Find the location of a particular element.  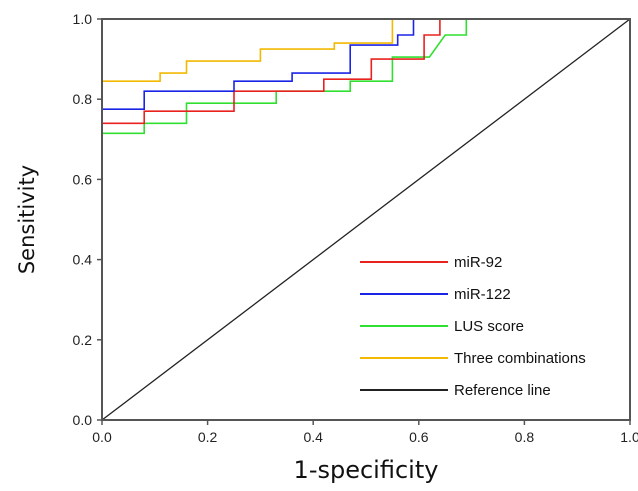

legend-label-three-combinations: Three combinations is located at coordinates (520, 358).